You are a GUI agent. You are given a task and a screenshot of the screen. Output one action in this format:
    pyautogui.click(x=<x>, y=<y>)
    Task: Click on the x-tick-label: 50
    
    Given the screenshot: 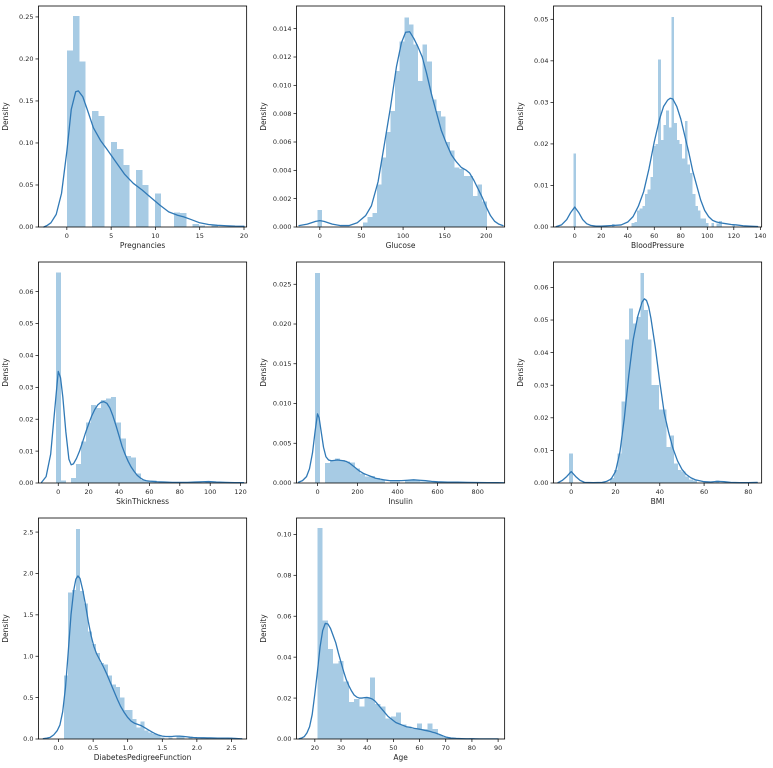 What is the action you would take?
    pyautogui.click(x=393, y=748)
    